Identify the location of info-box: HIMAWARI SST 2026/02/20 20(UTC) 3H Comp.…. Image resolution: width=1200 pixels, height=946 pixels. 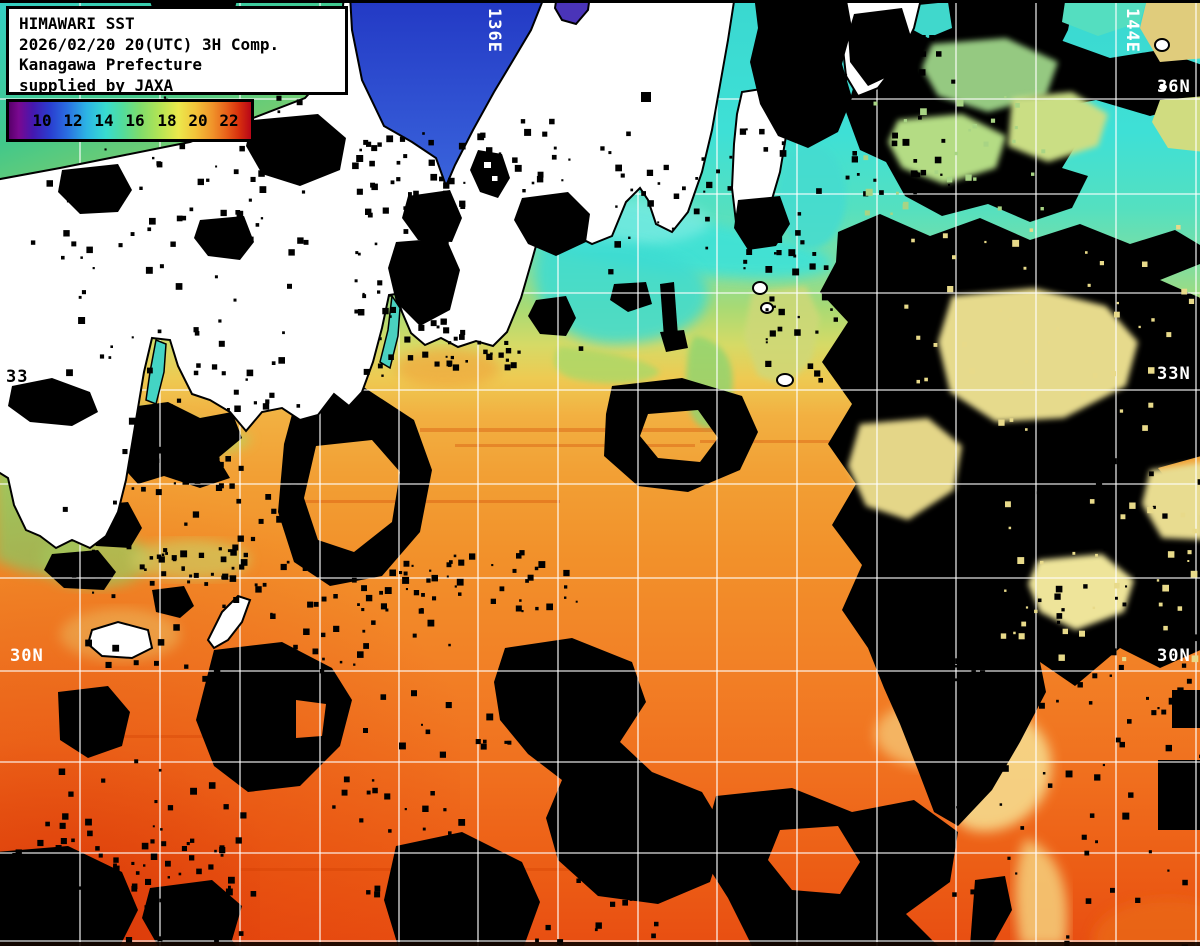
(177, 50).